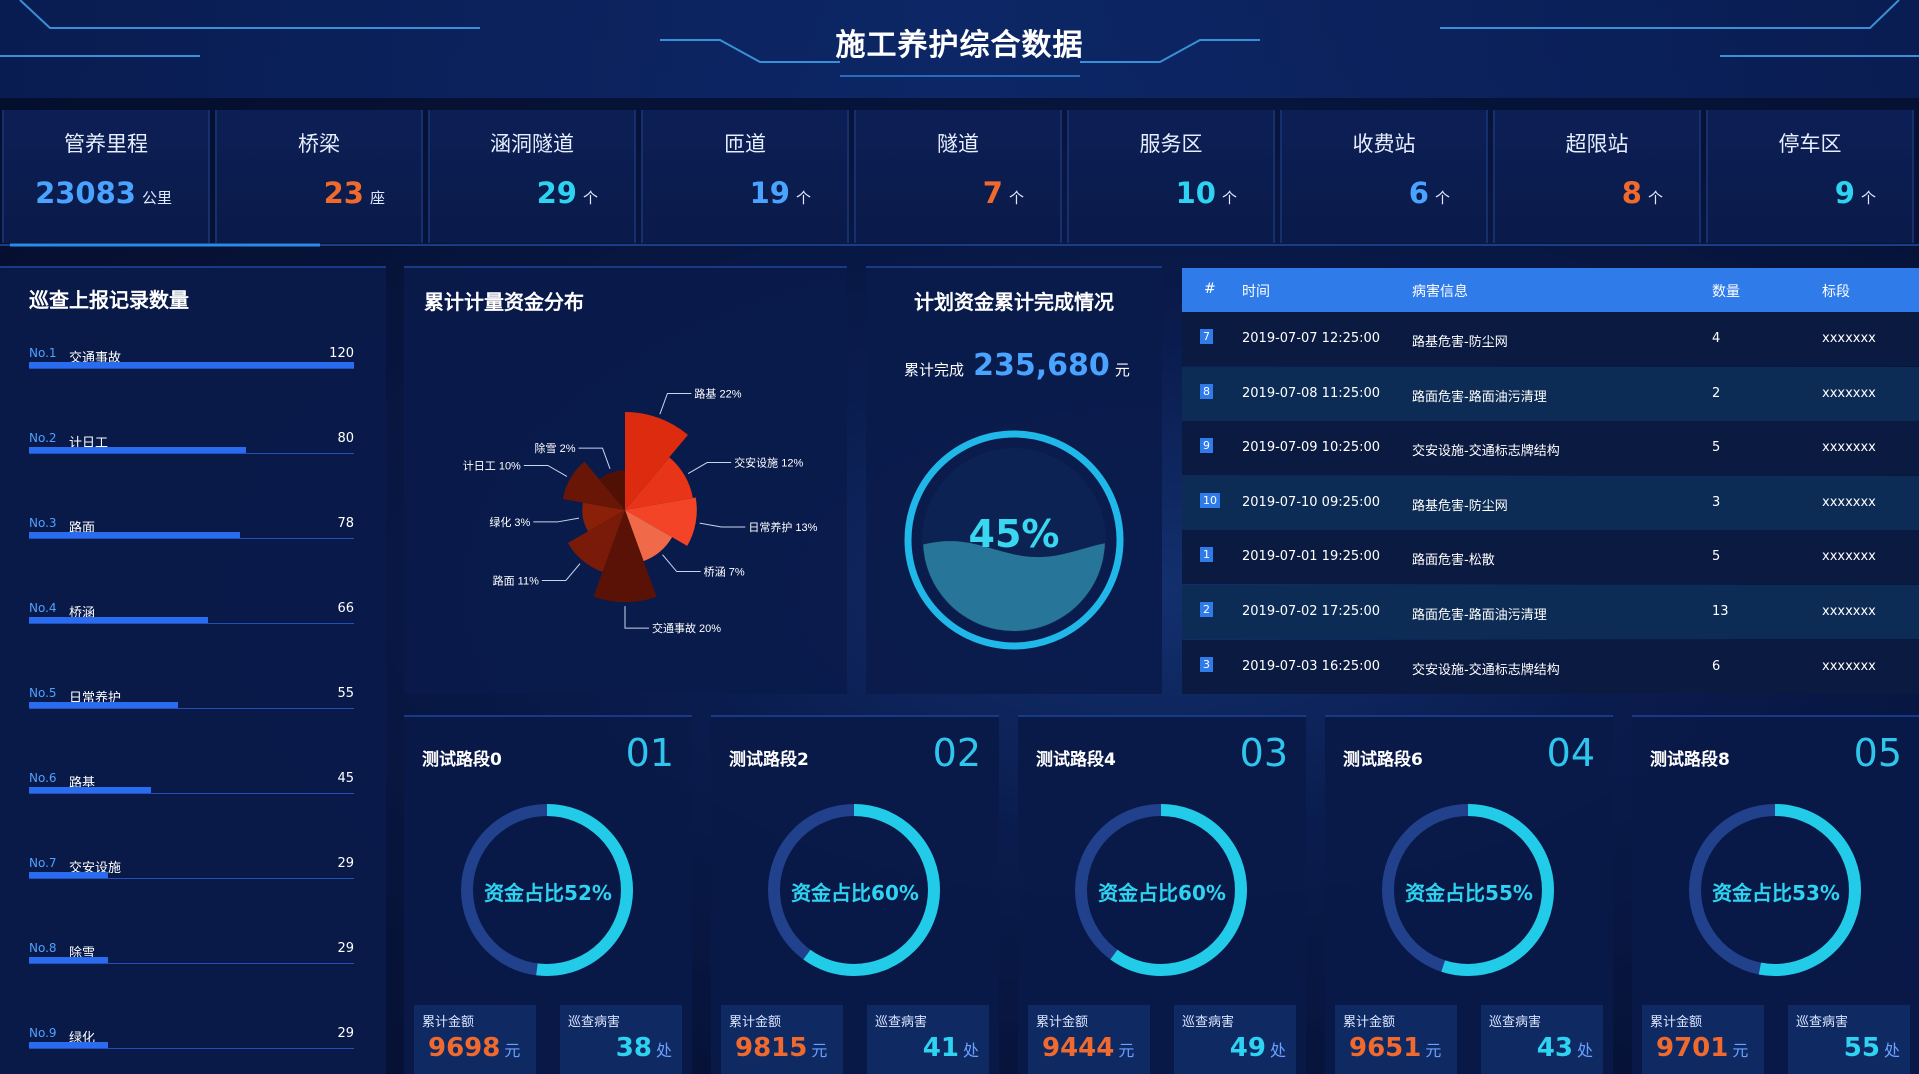  I want to click on stat-card: 桥梁 23 座, so click(319, 176).